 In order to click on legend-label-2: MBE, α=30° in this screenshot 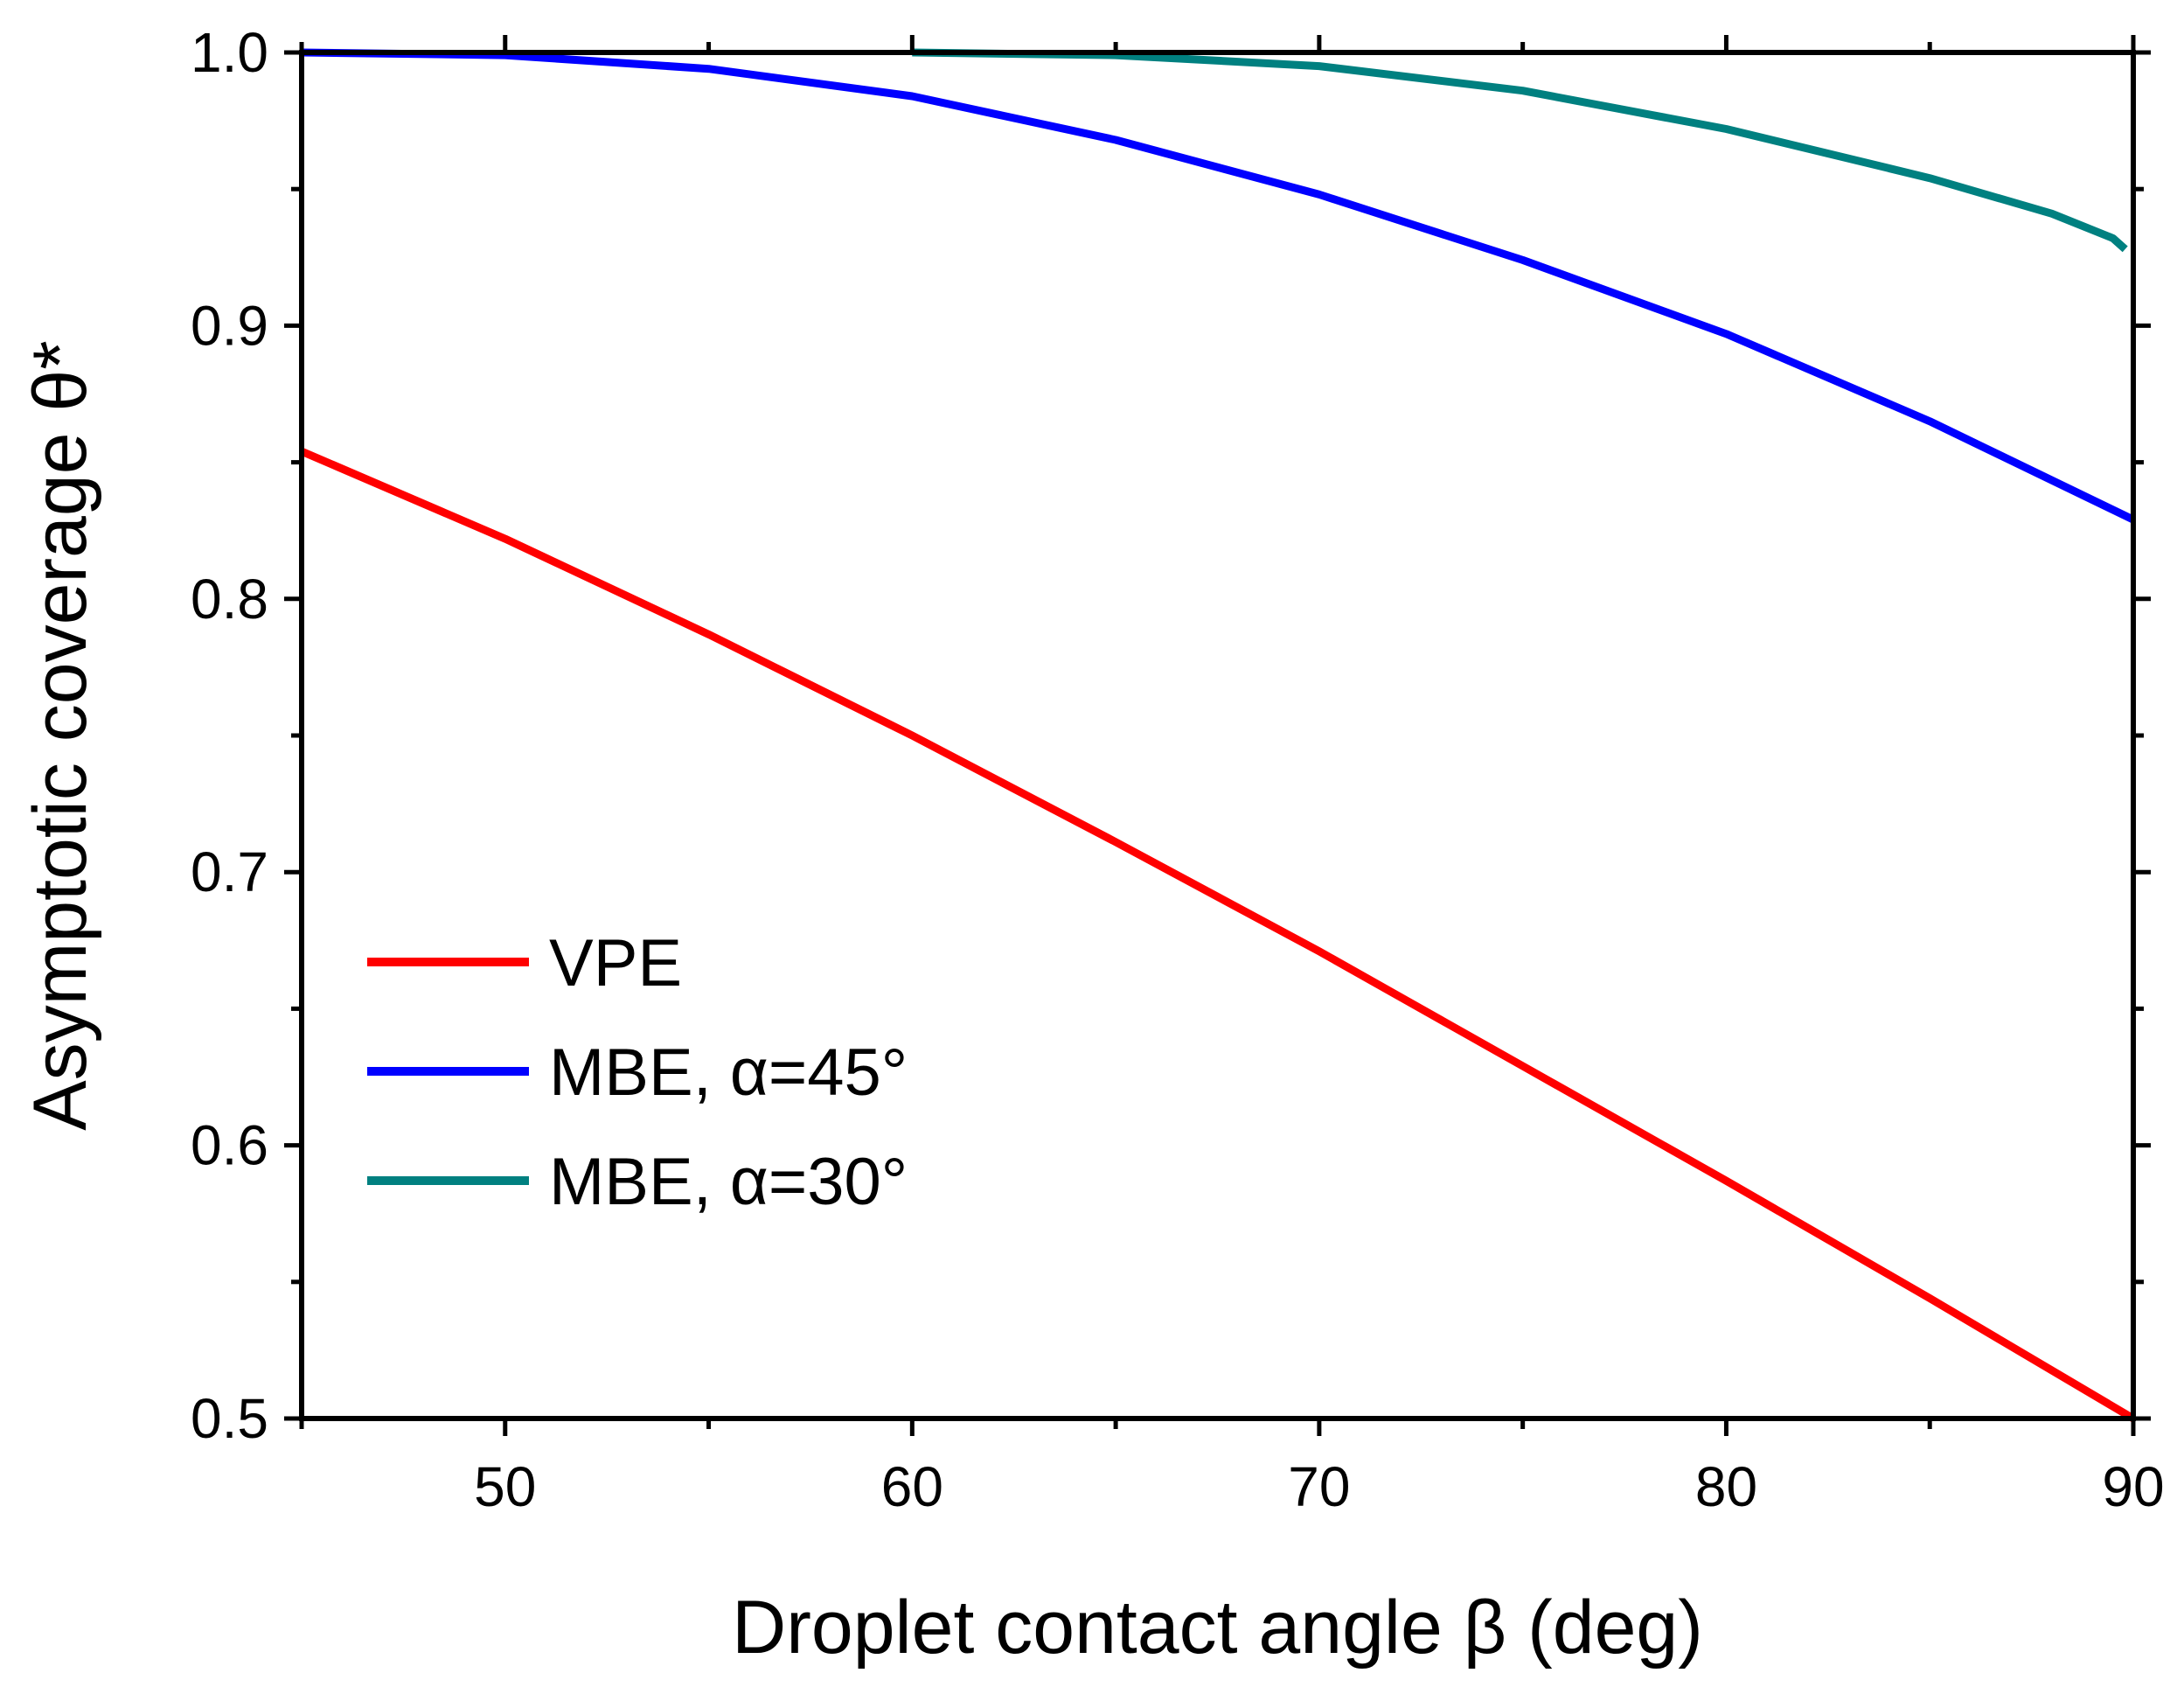, I will do `click(728, 1182)`.